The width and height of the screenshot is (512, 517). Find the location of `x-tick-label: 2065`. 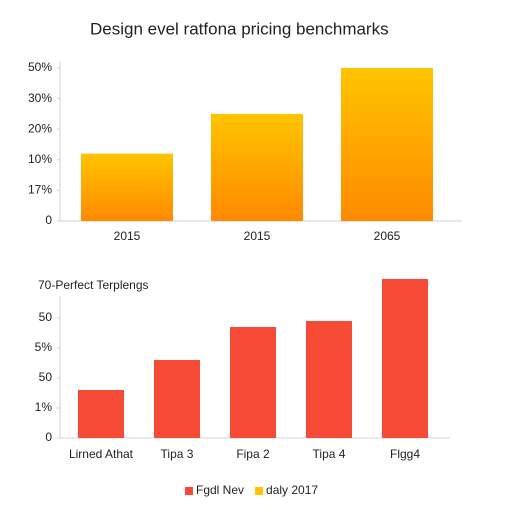

x-tick-label: 2065 is located at coordinates (387, 236).